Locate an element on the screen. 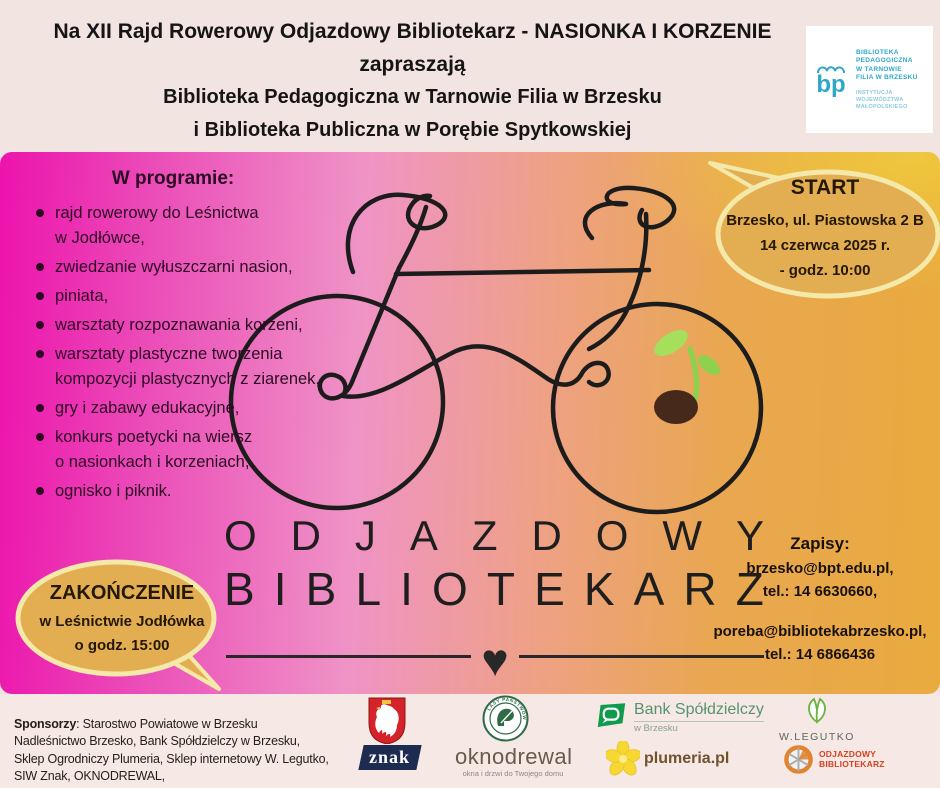  odjazdowy-bibliotekarz-logo: ODJAZDOWY BIBLIOTEKARZ is located at coordinates (834, 759).